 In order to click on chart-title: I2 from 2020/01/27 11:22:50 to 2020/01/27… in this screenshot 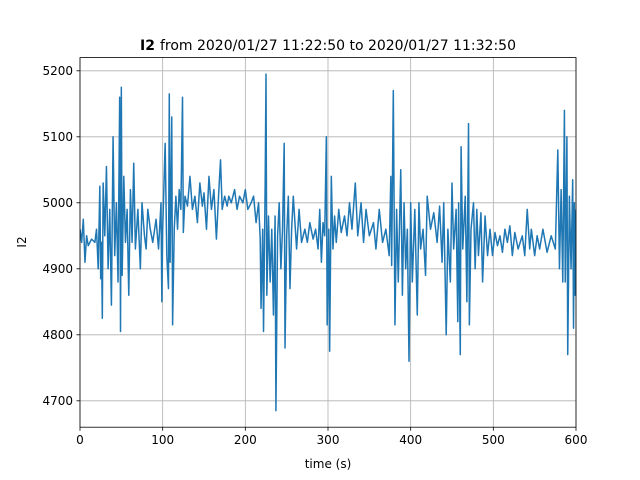, I will do `click(328, 46)`.